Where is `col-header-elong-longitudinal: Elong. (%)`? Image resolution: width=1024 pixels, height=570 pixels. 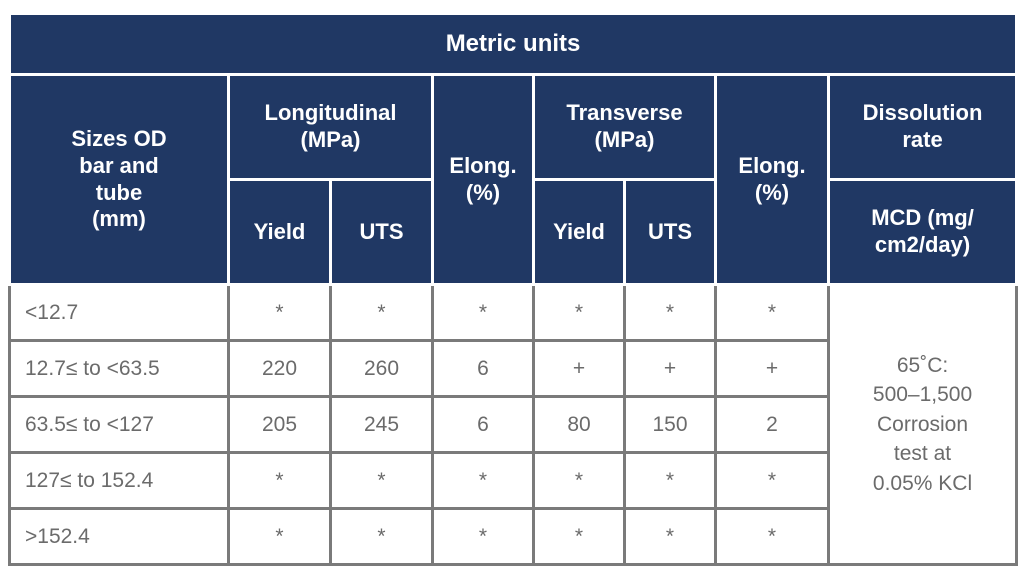
col-header-elong-longitudinal: Elong. (%) is located at coordinates (483, 179).